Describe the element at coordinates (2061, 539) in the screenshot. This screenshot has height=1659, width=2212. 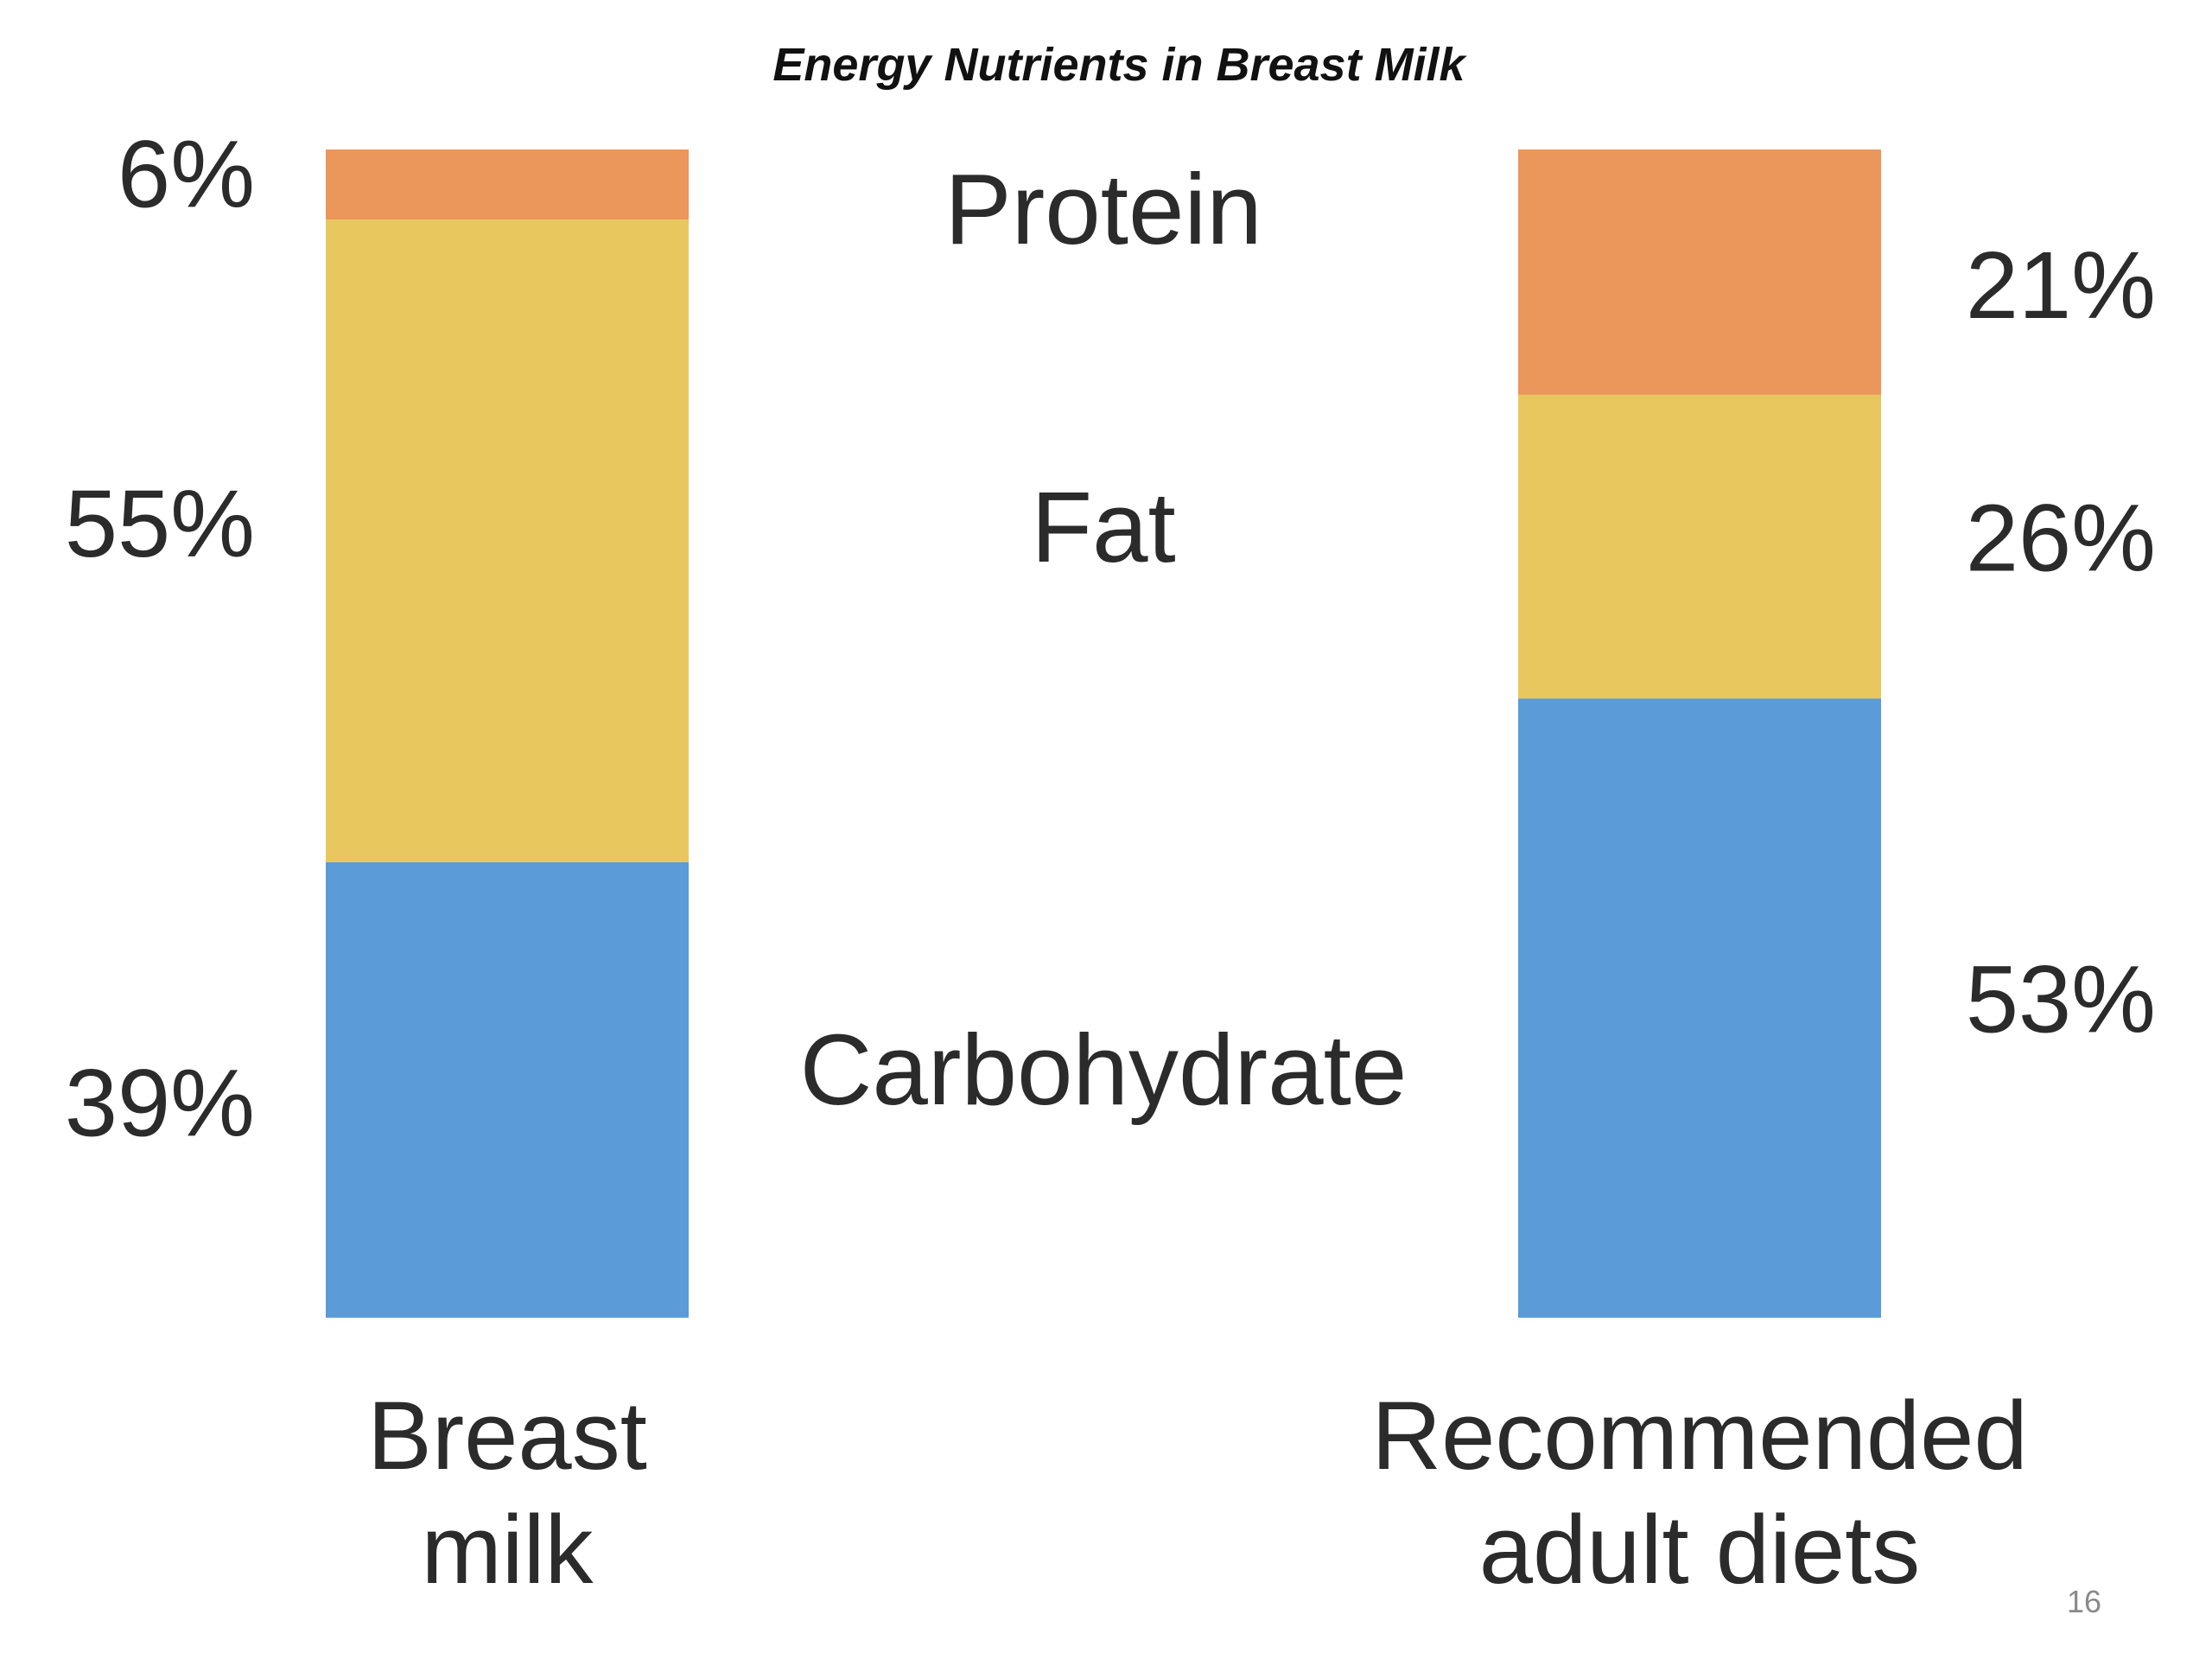
I see `percent-label-fat-recommended-adult-diets: 26%` at that location.